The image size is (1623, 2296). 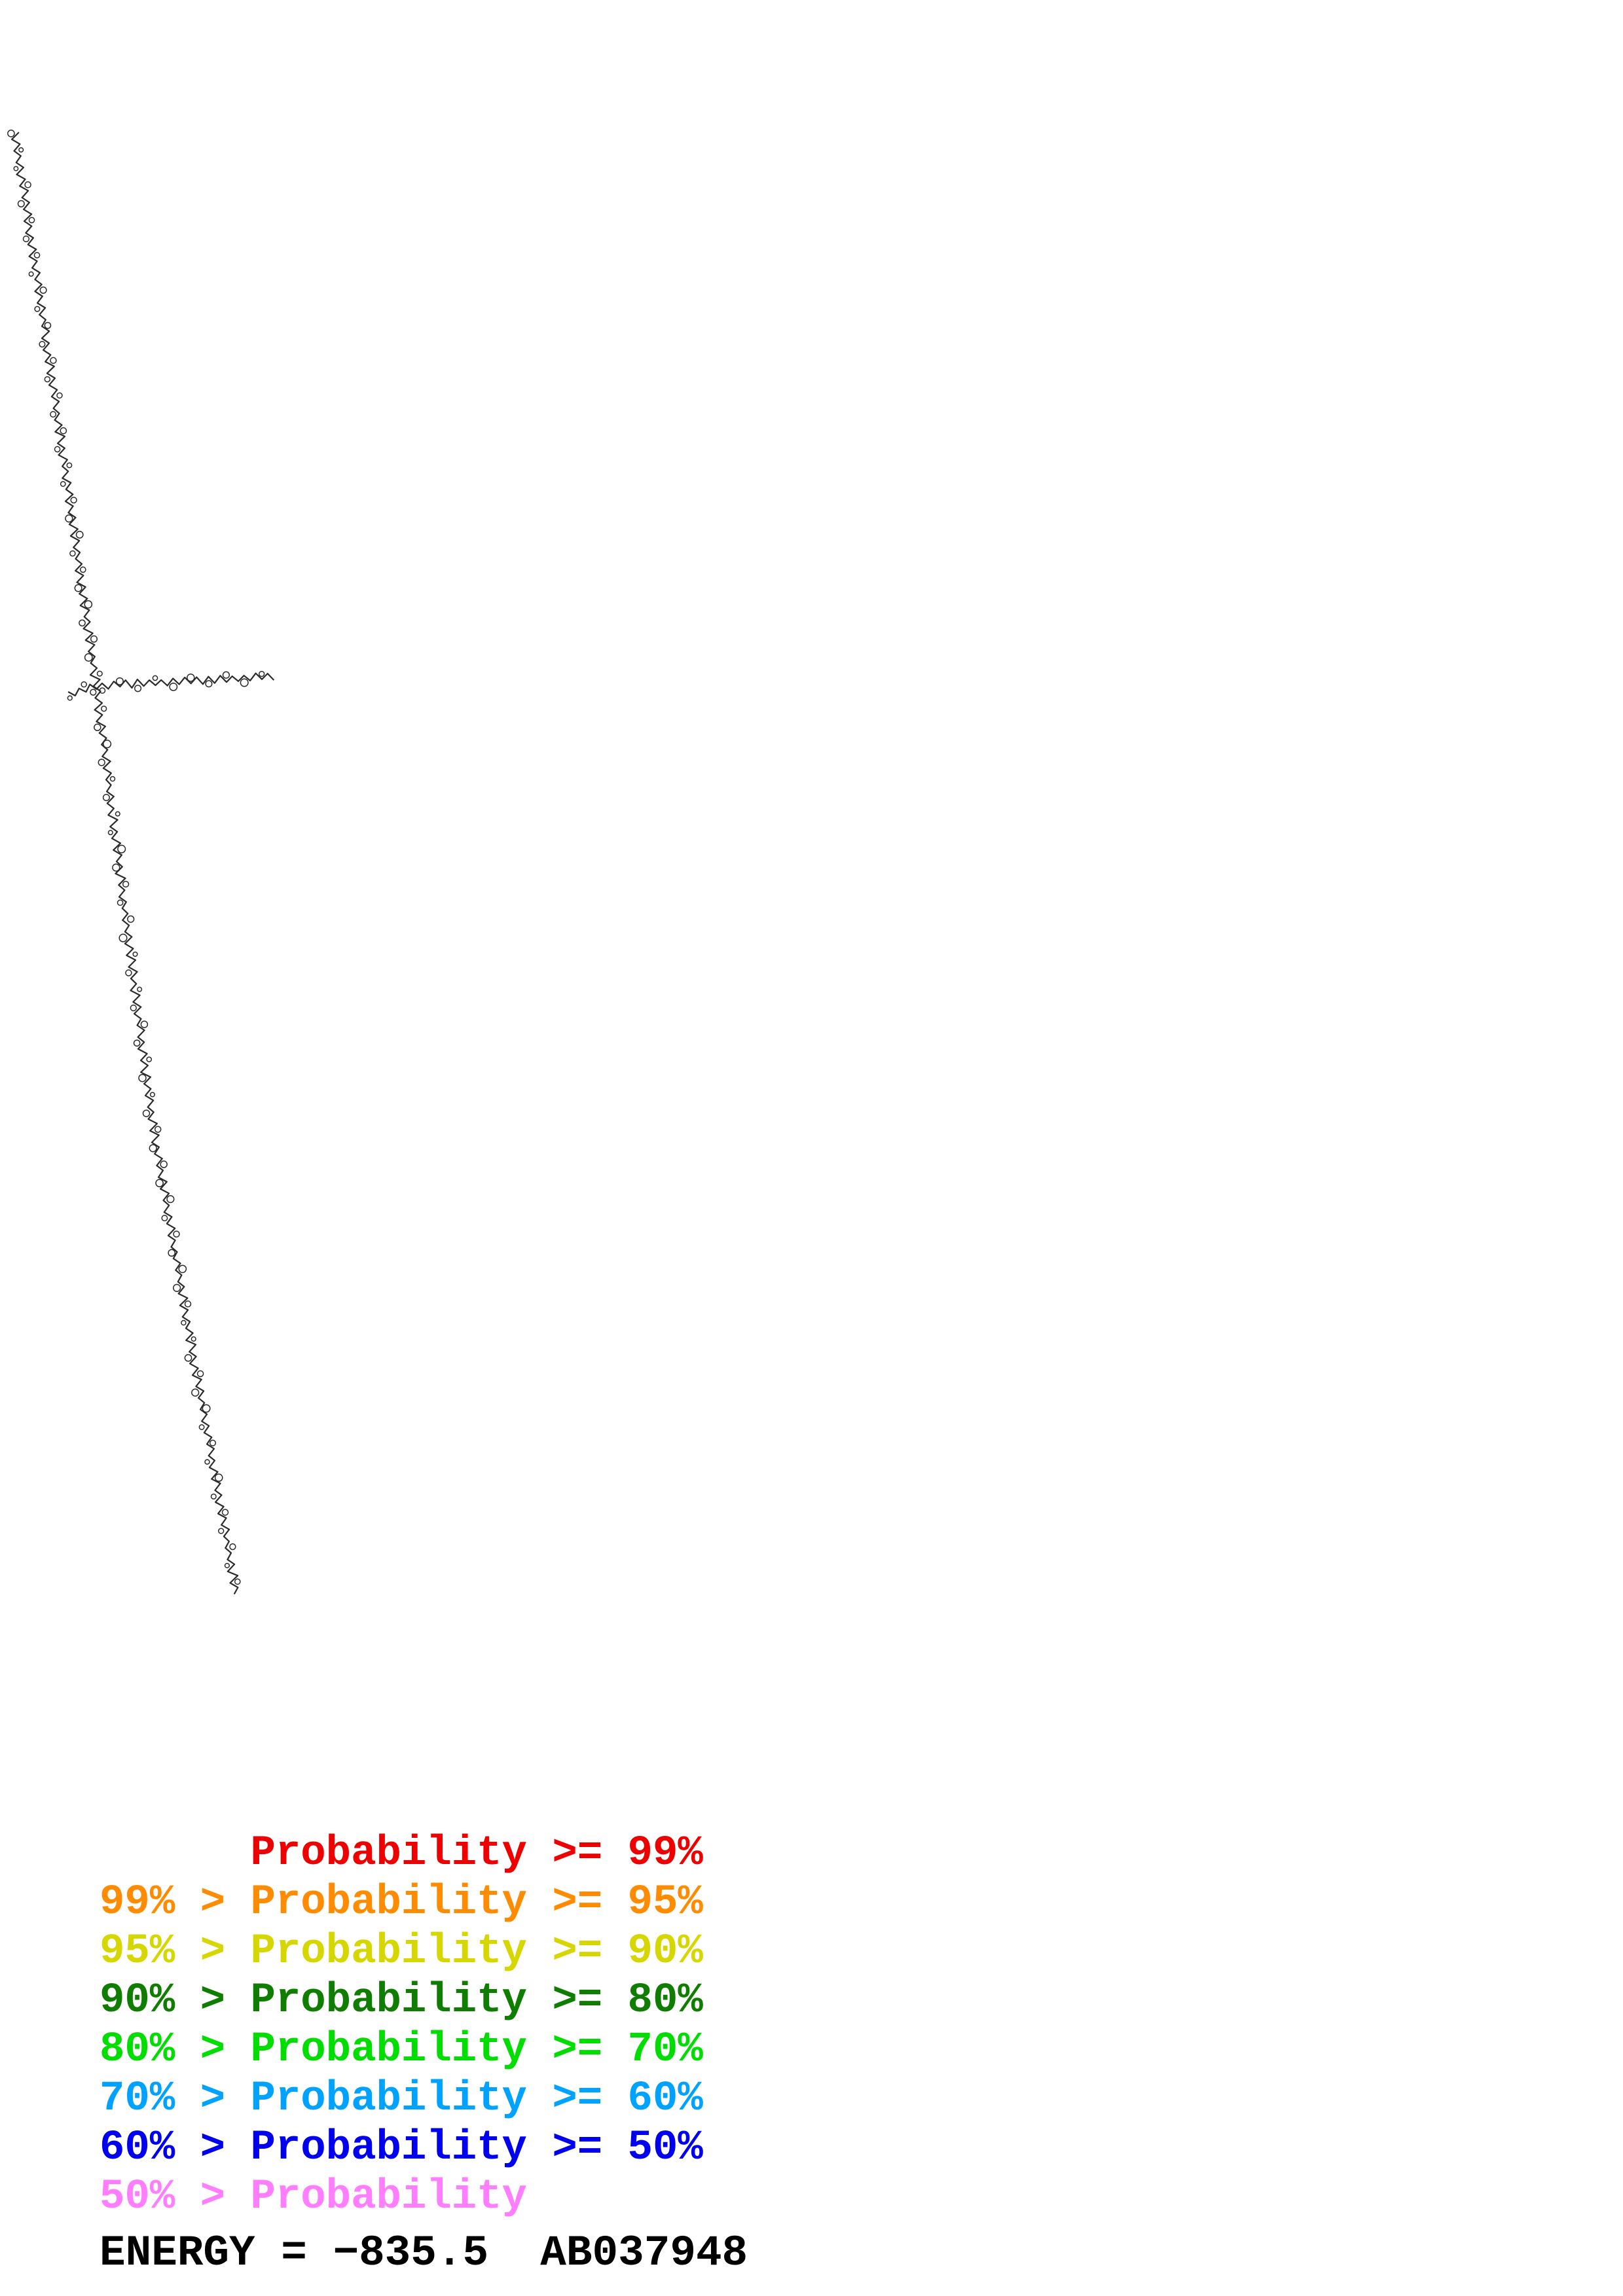 What do you see at coordinates (401, 2000) in the screenshot?
I see `legend-row-80: 90% > Probability >= 80%` at bounding box center [401, 2000].